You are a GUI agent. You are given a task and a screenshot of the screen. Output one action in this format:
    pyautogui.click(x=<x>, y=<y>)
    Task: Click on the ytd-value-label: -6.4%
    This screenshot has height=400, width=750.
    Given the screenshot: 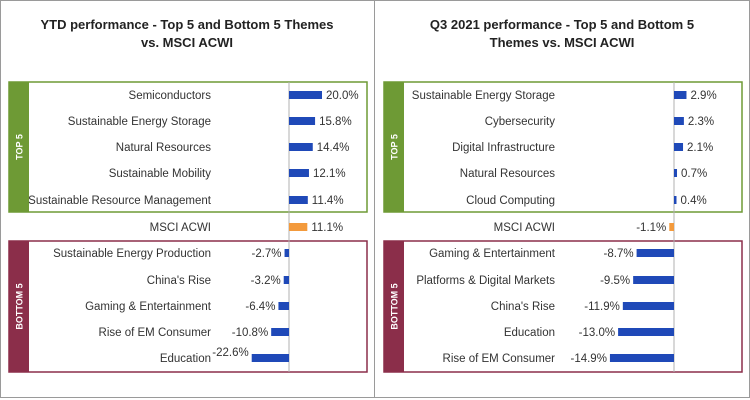 What is the action you would take?
    pyautogui.click(x=260, y=307)
    